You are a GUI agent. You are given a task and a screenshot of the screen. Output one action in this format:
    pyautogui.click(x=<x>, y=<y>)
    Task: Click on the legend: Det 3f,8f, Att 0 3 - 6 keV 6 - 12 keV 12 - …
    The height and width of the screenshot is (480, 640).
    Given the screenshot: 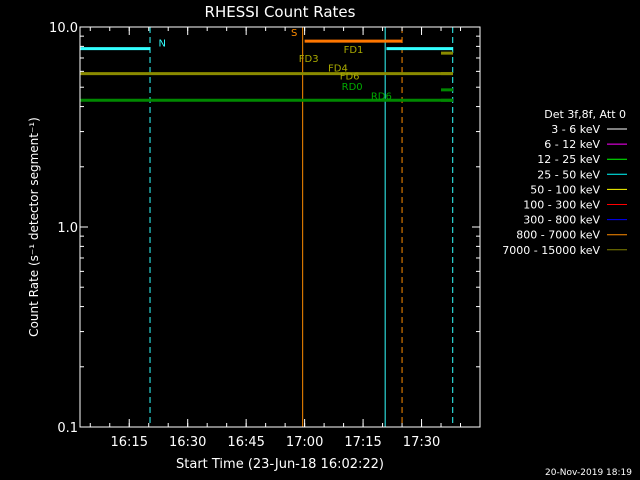 What is the action you would take?
    pyautogui.click(x=564, y=182)
    